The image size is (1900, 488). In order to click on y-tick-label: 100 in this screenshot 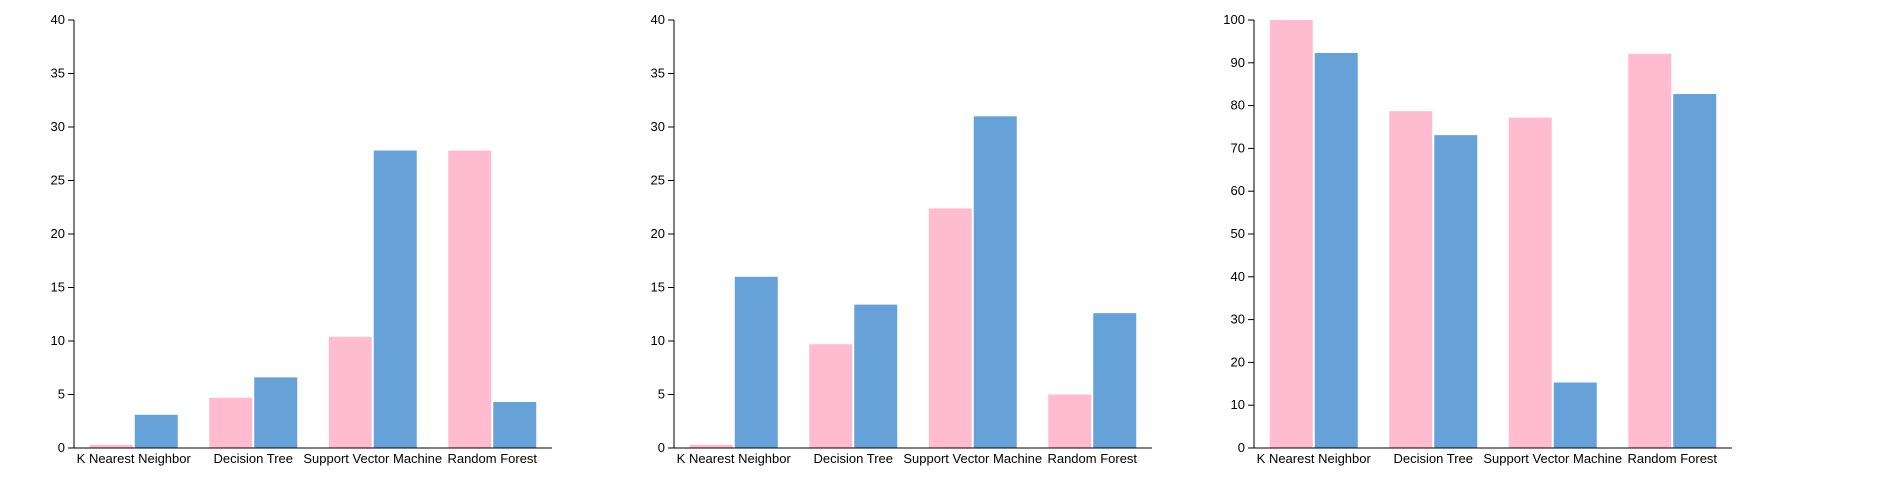, I will do `click(1234, 19)`.